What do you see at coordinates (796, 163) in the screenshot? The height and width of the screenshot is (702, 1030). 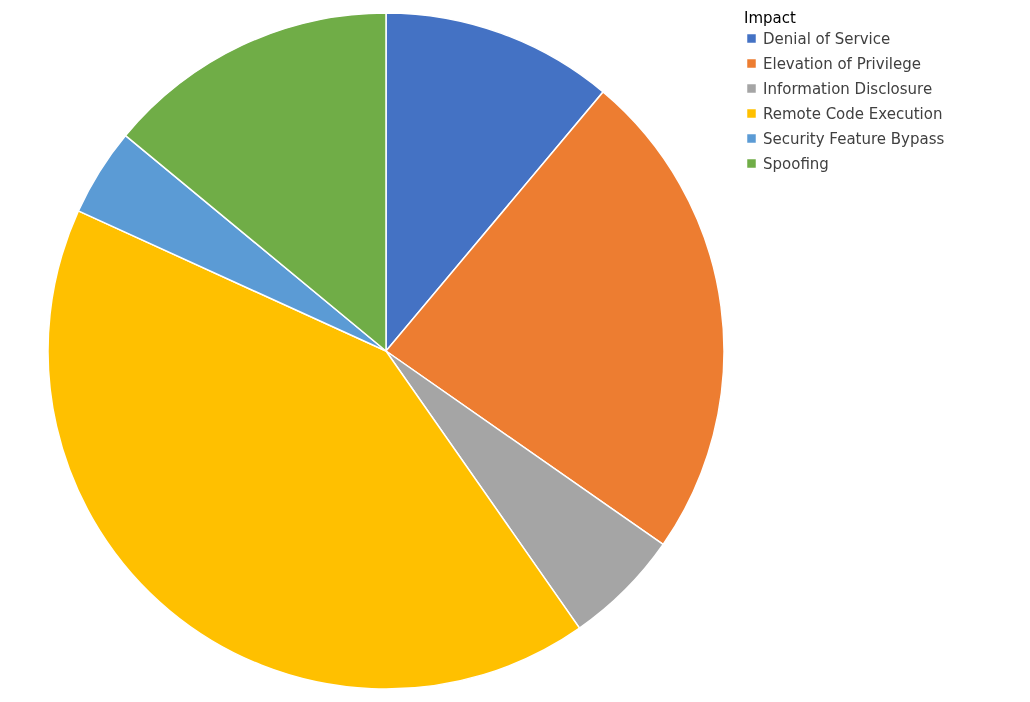 I see `legend-label: Spoofing` at bounding box center [796, 163].